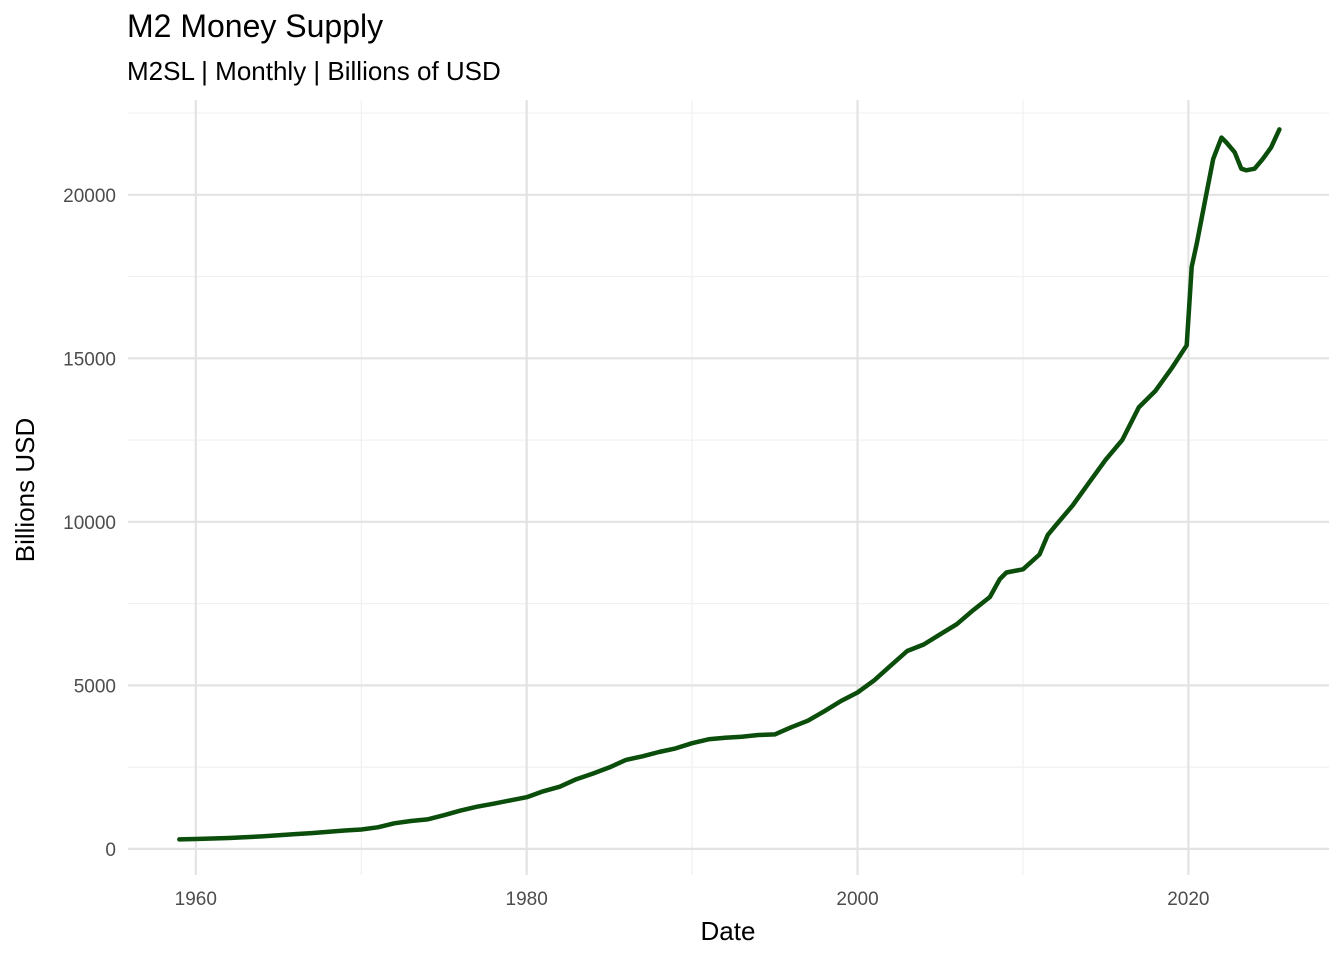 The height and width of the screenshot is (960, 1344). I want to click on x-tick-label: 1980, so click(527, 899).